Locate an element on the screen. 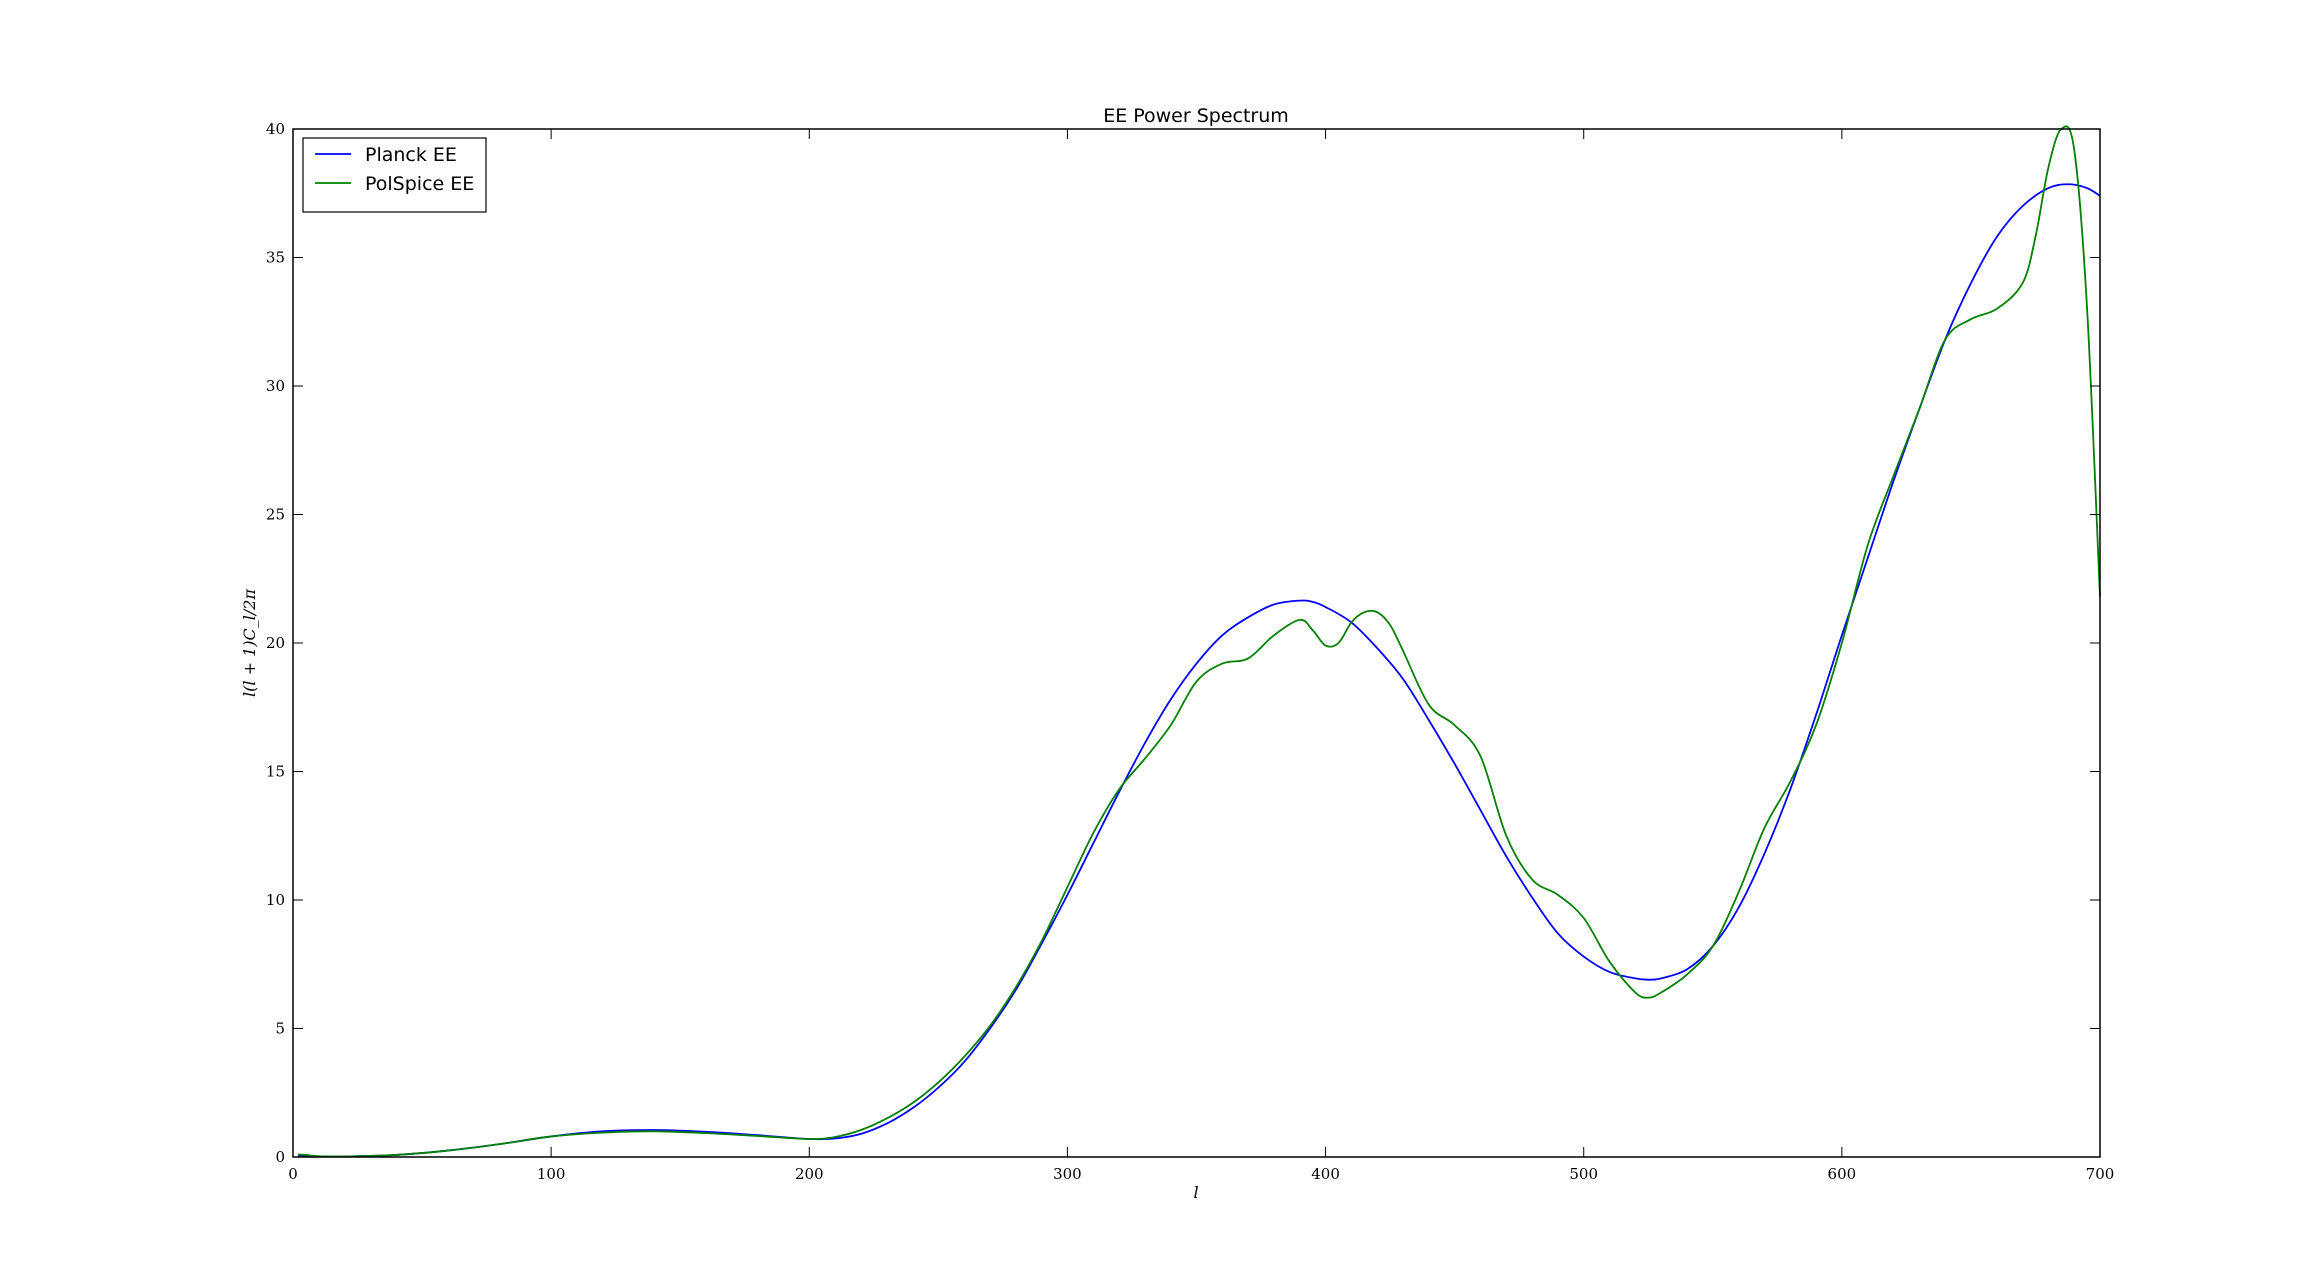 The width and height of the screenshot is (2318, 1282). y-tick-label: 20 is located at coordinates (275, 643).